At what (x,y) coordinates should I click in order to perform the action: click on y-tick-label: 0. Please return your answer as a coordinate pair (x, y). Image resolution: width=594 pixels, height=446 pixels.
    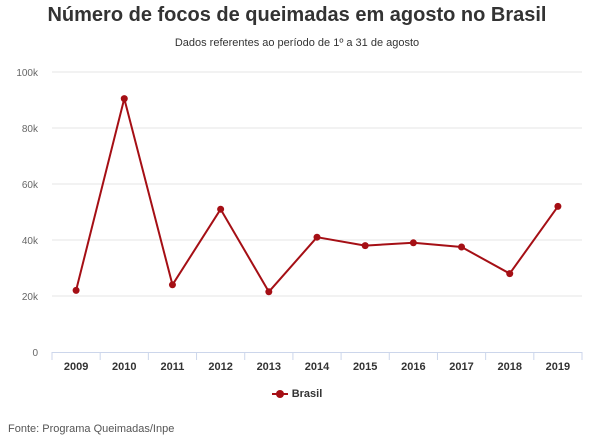
    Looking at the image, I should click on (35, 353).